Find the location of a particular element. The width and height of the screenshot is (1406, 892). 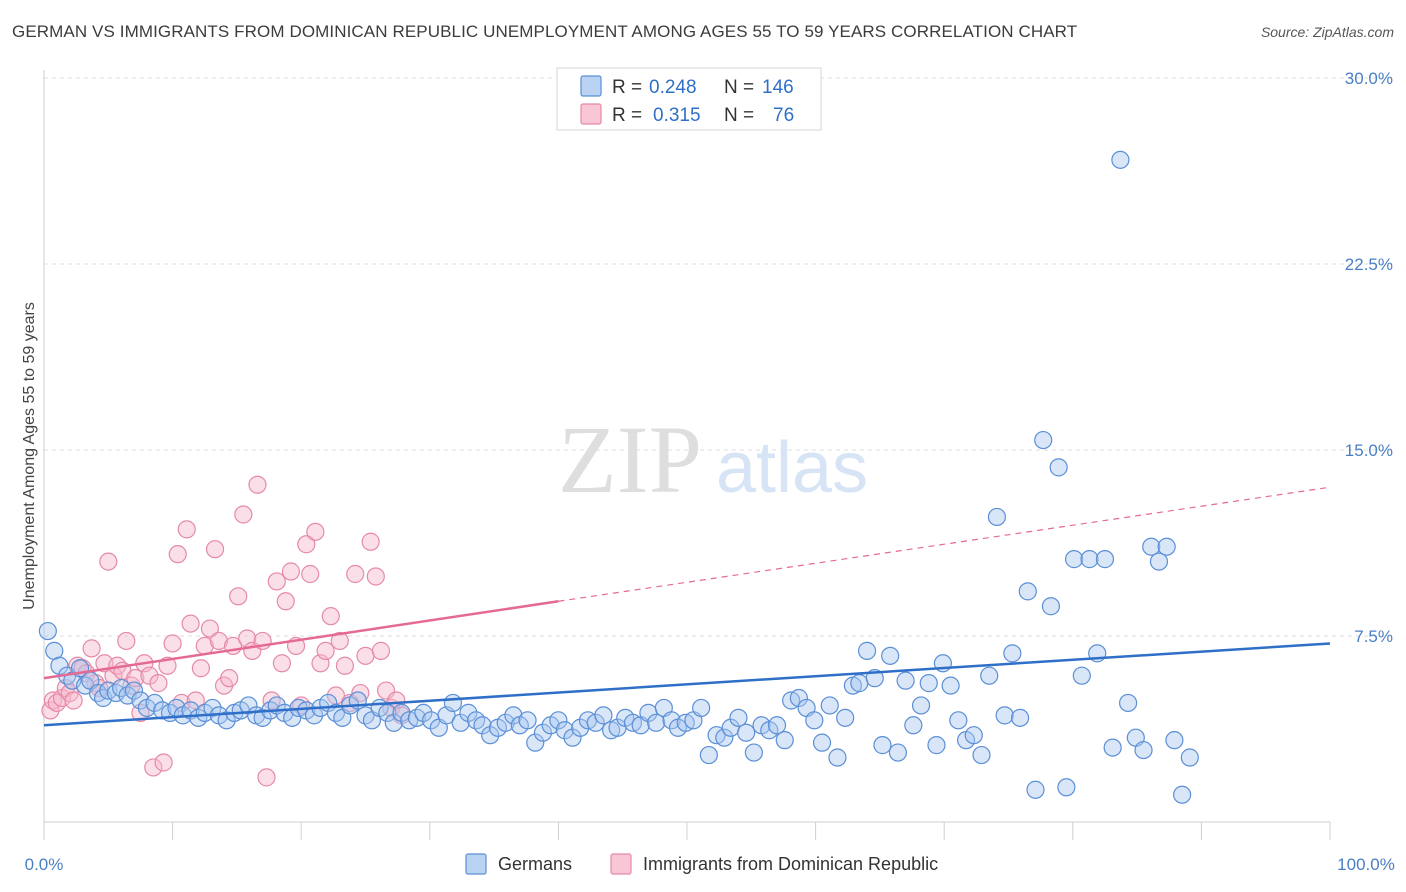

bottom-legend-swatch-germans is located at coordinates (476, 864).